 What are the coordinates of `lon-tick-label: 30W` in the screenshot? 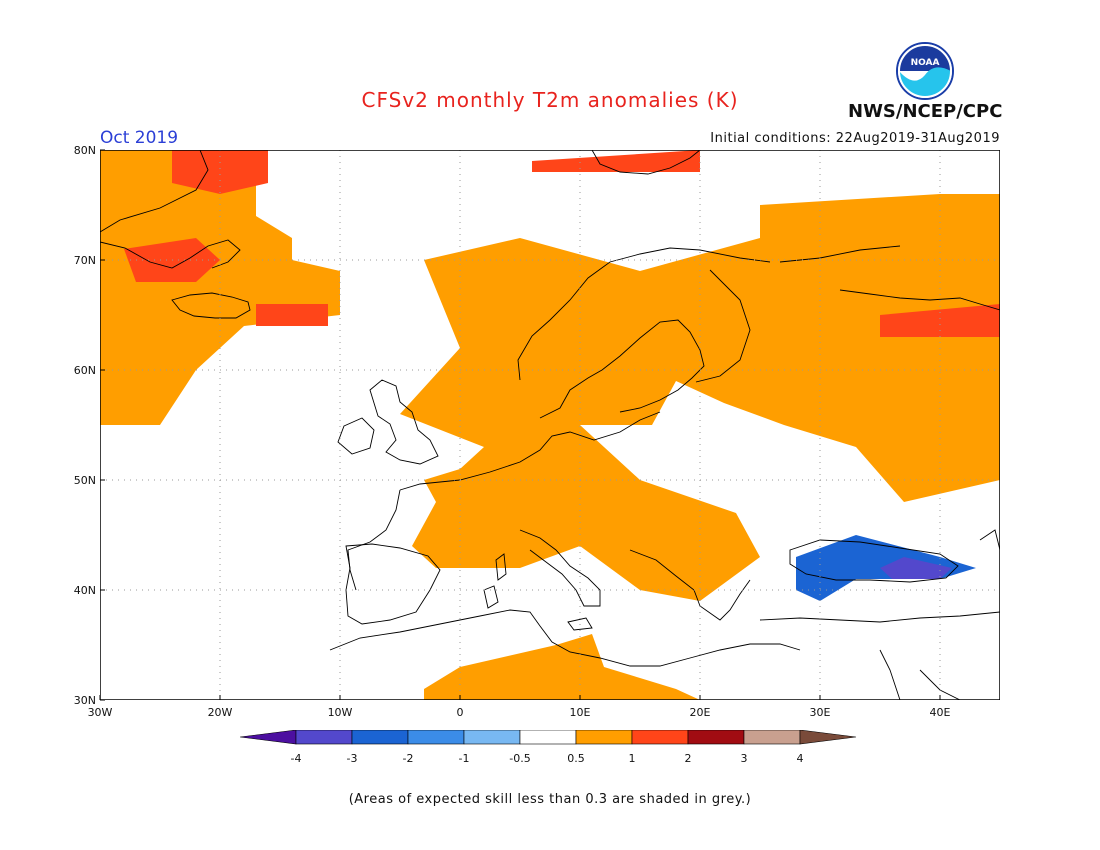 It's located at (100, 712).